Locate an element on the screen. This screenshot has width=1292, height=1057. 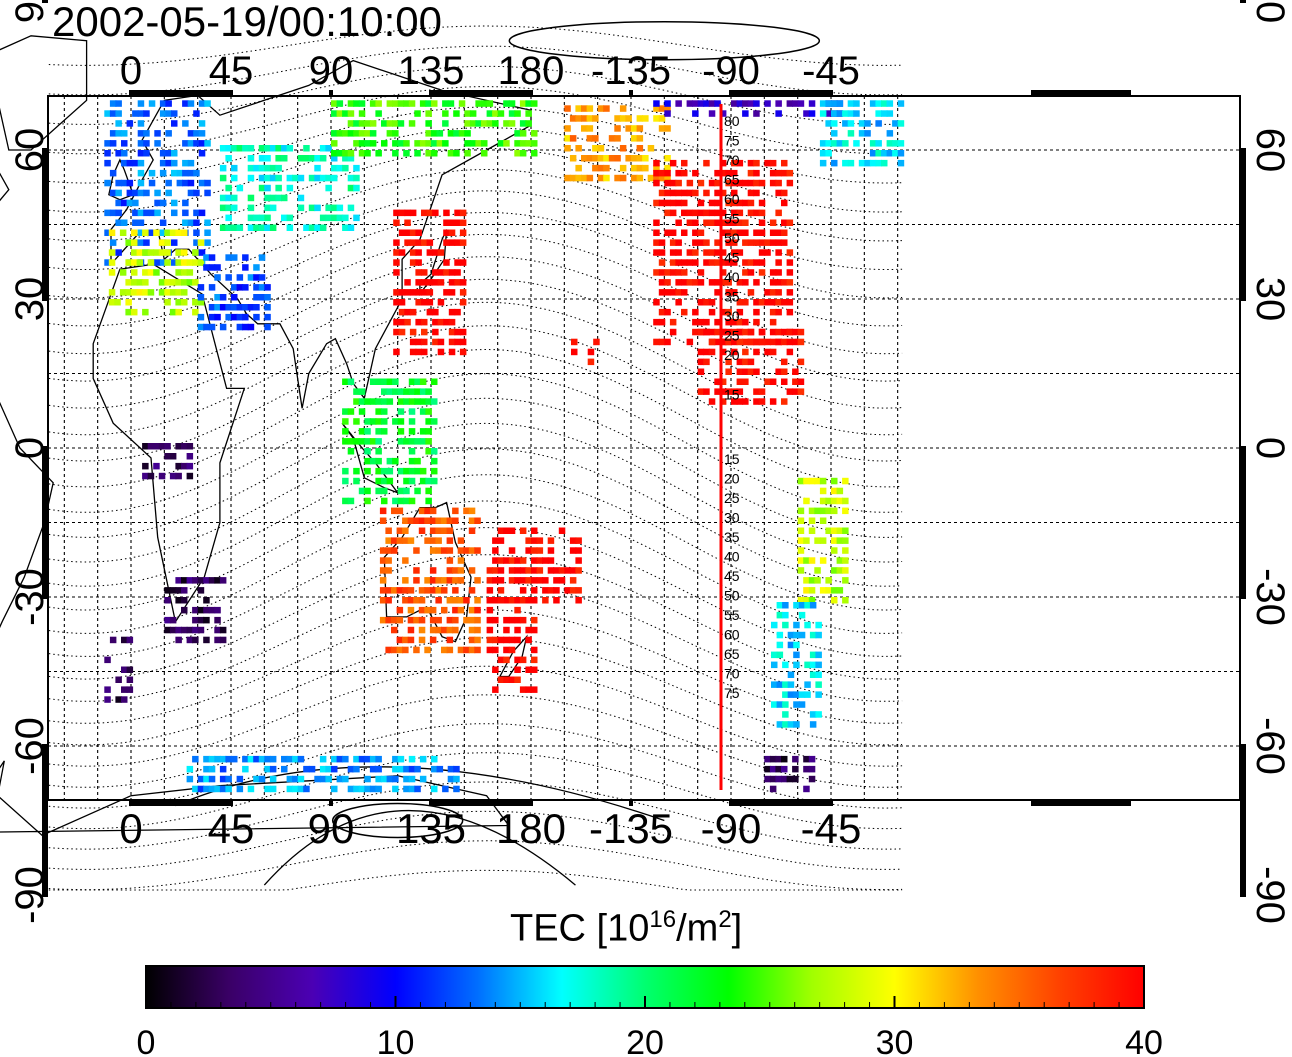
eurasia-coast is located at coordinates (321, 234).